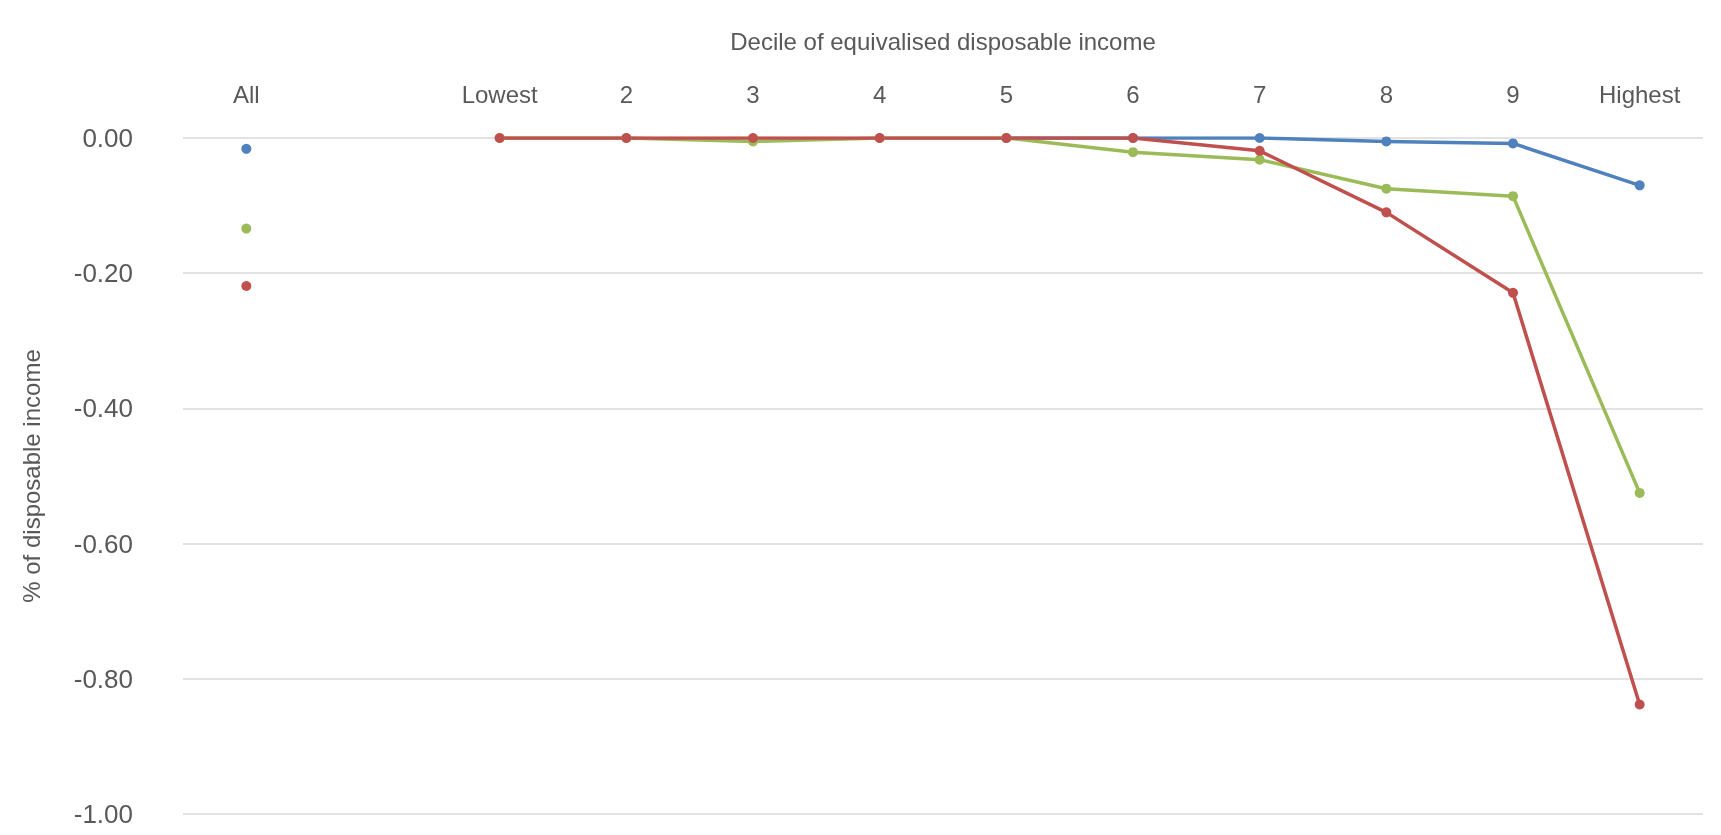 This screenshot has height=835, width=1721. What do you see at coordinates (943, 41) in the screenshot?
I see `x-axis-title: Decile of equivalised disposable income` at bounding box center [943, 41].